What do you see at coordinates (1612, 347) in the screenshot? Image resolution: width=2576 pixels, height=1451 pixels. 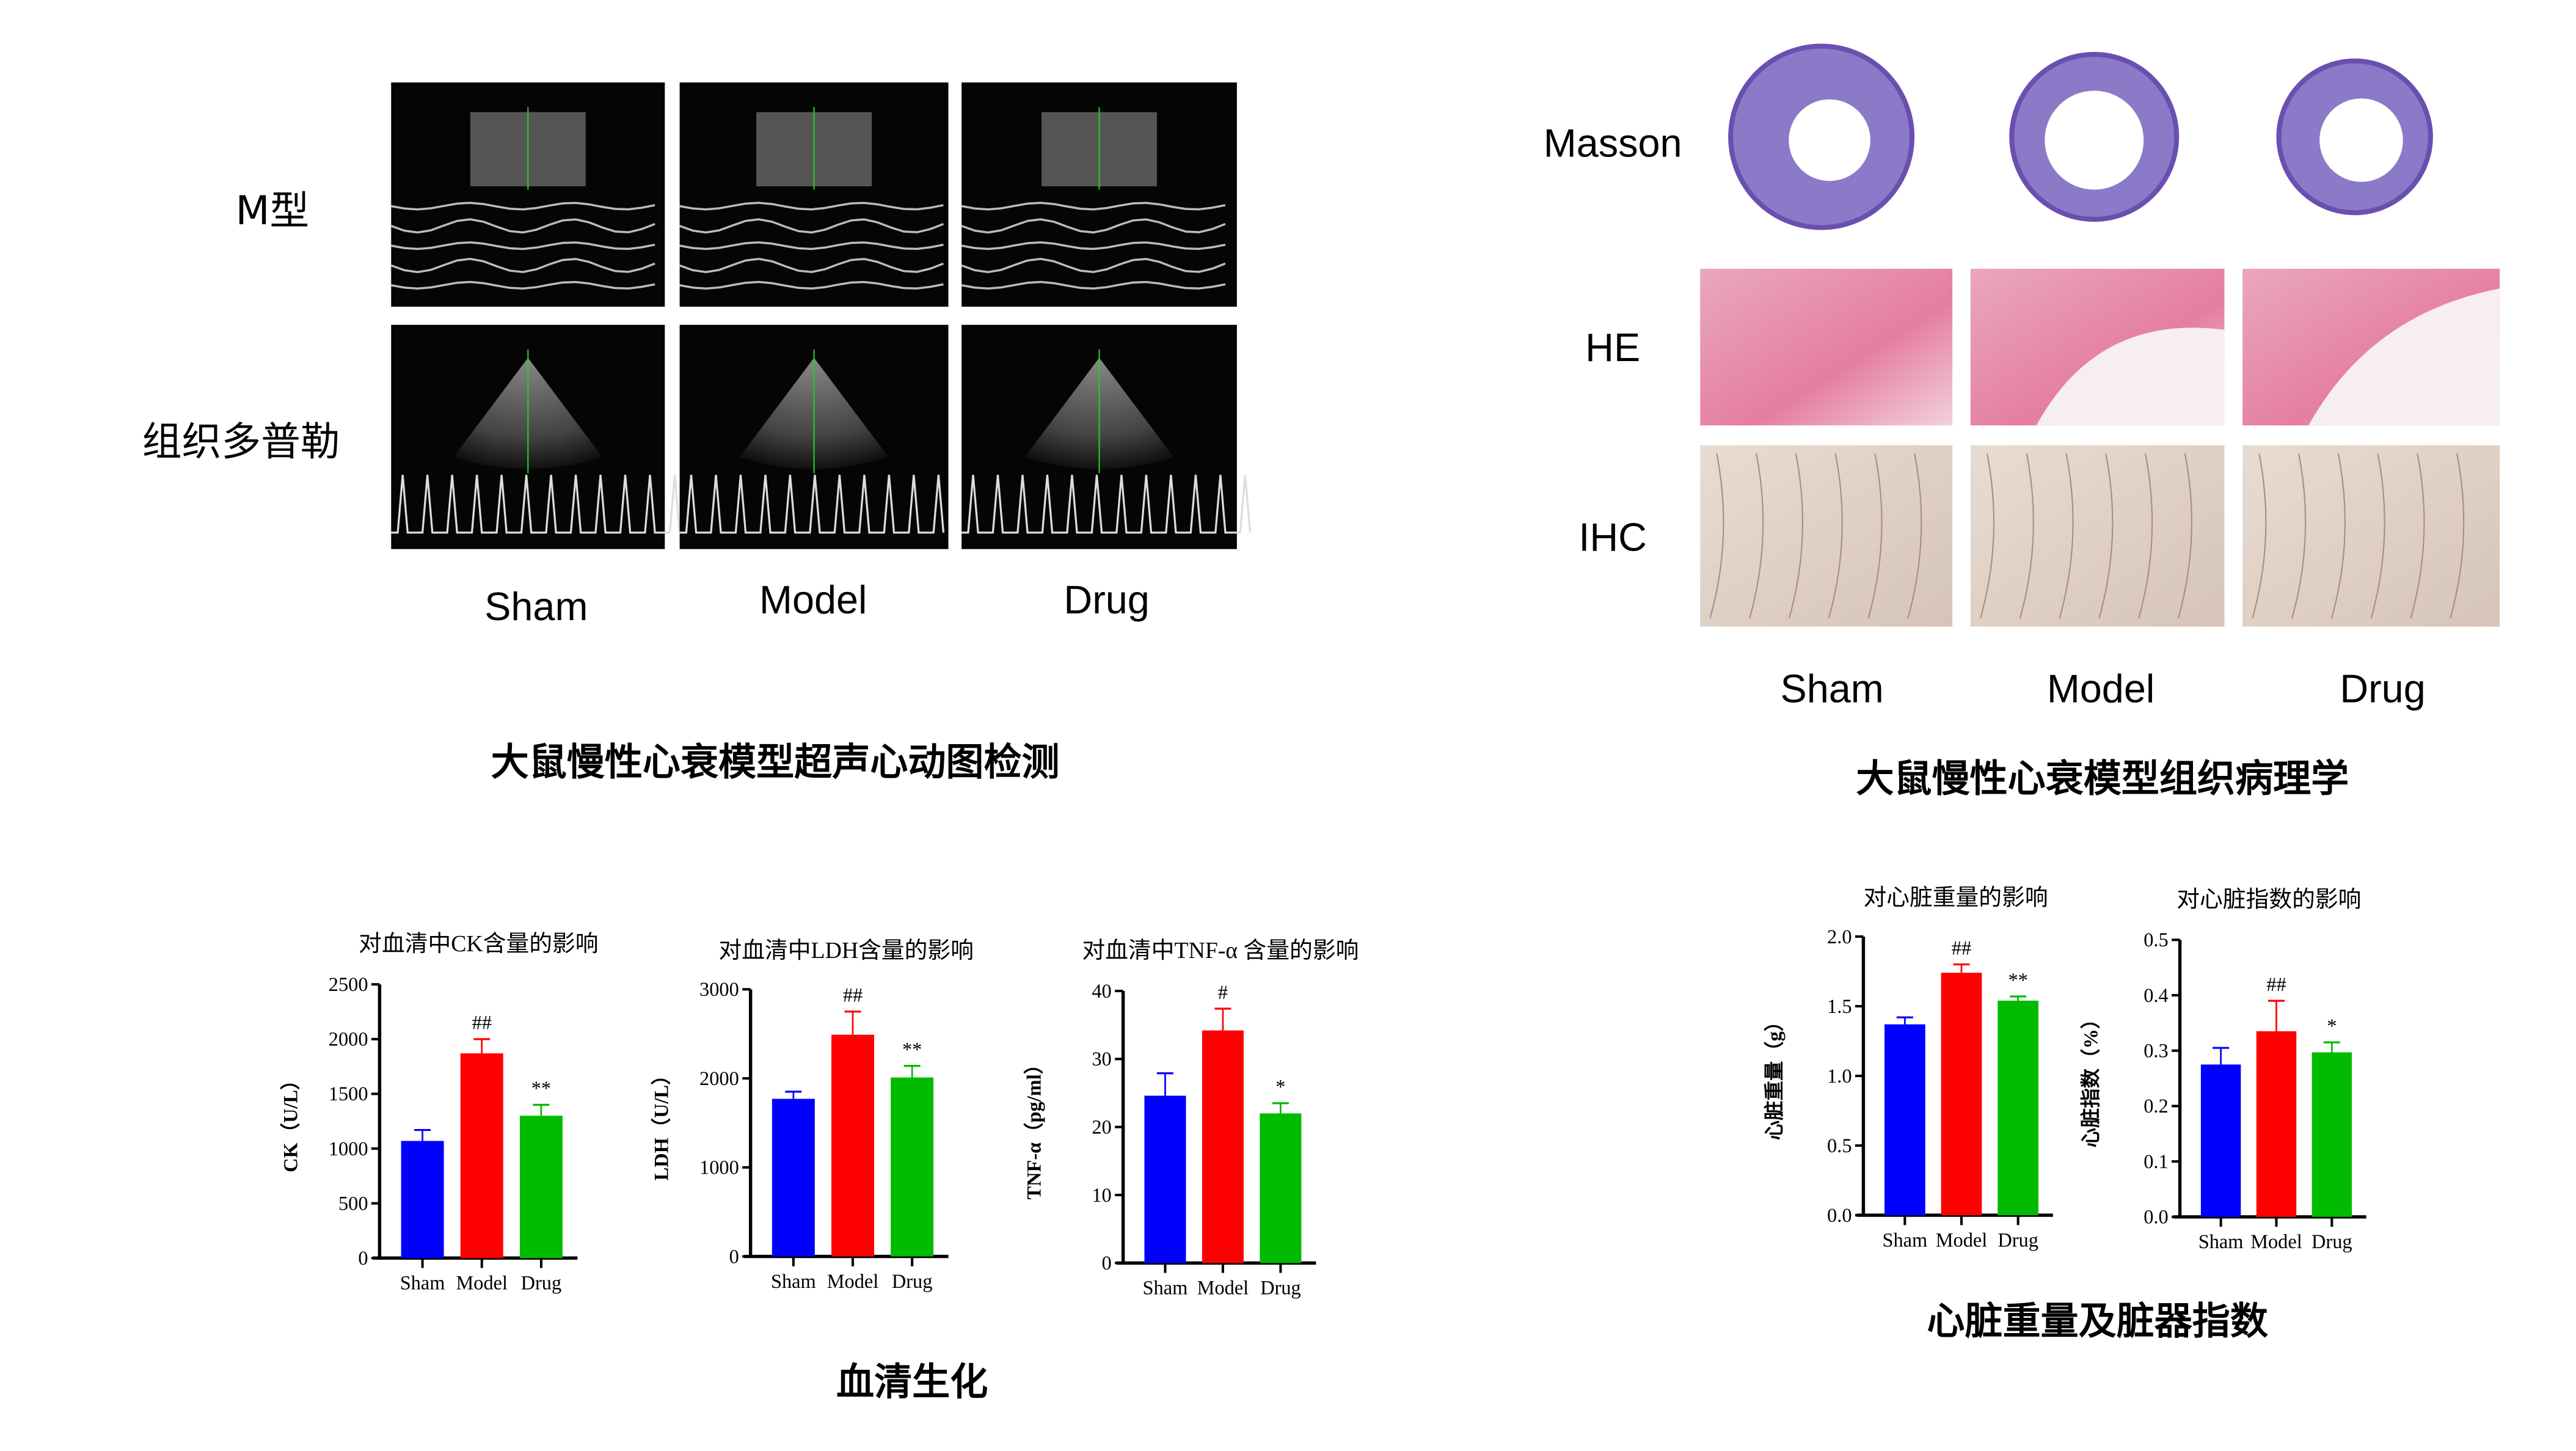 I see `histo-row-label-he: HE` at bounding box center [1612, 347].